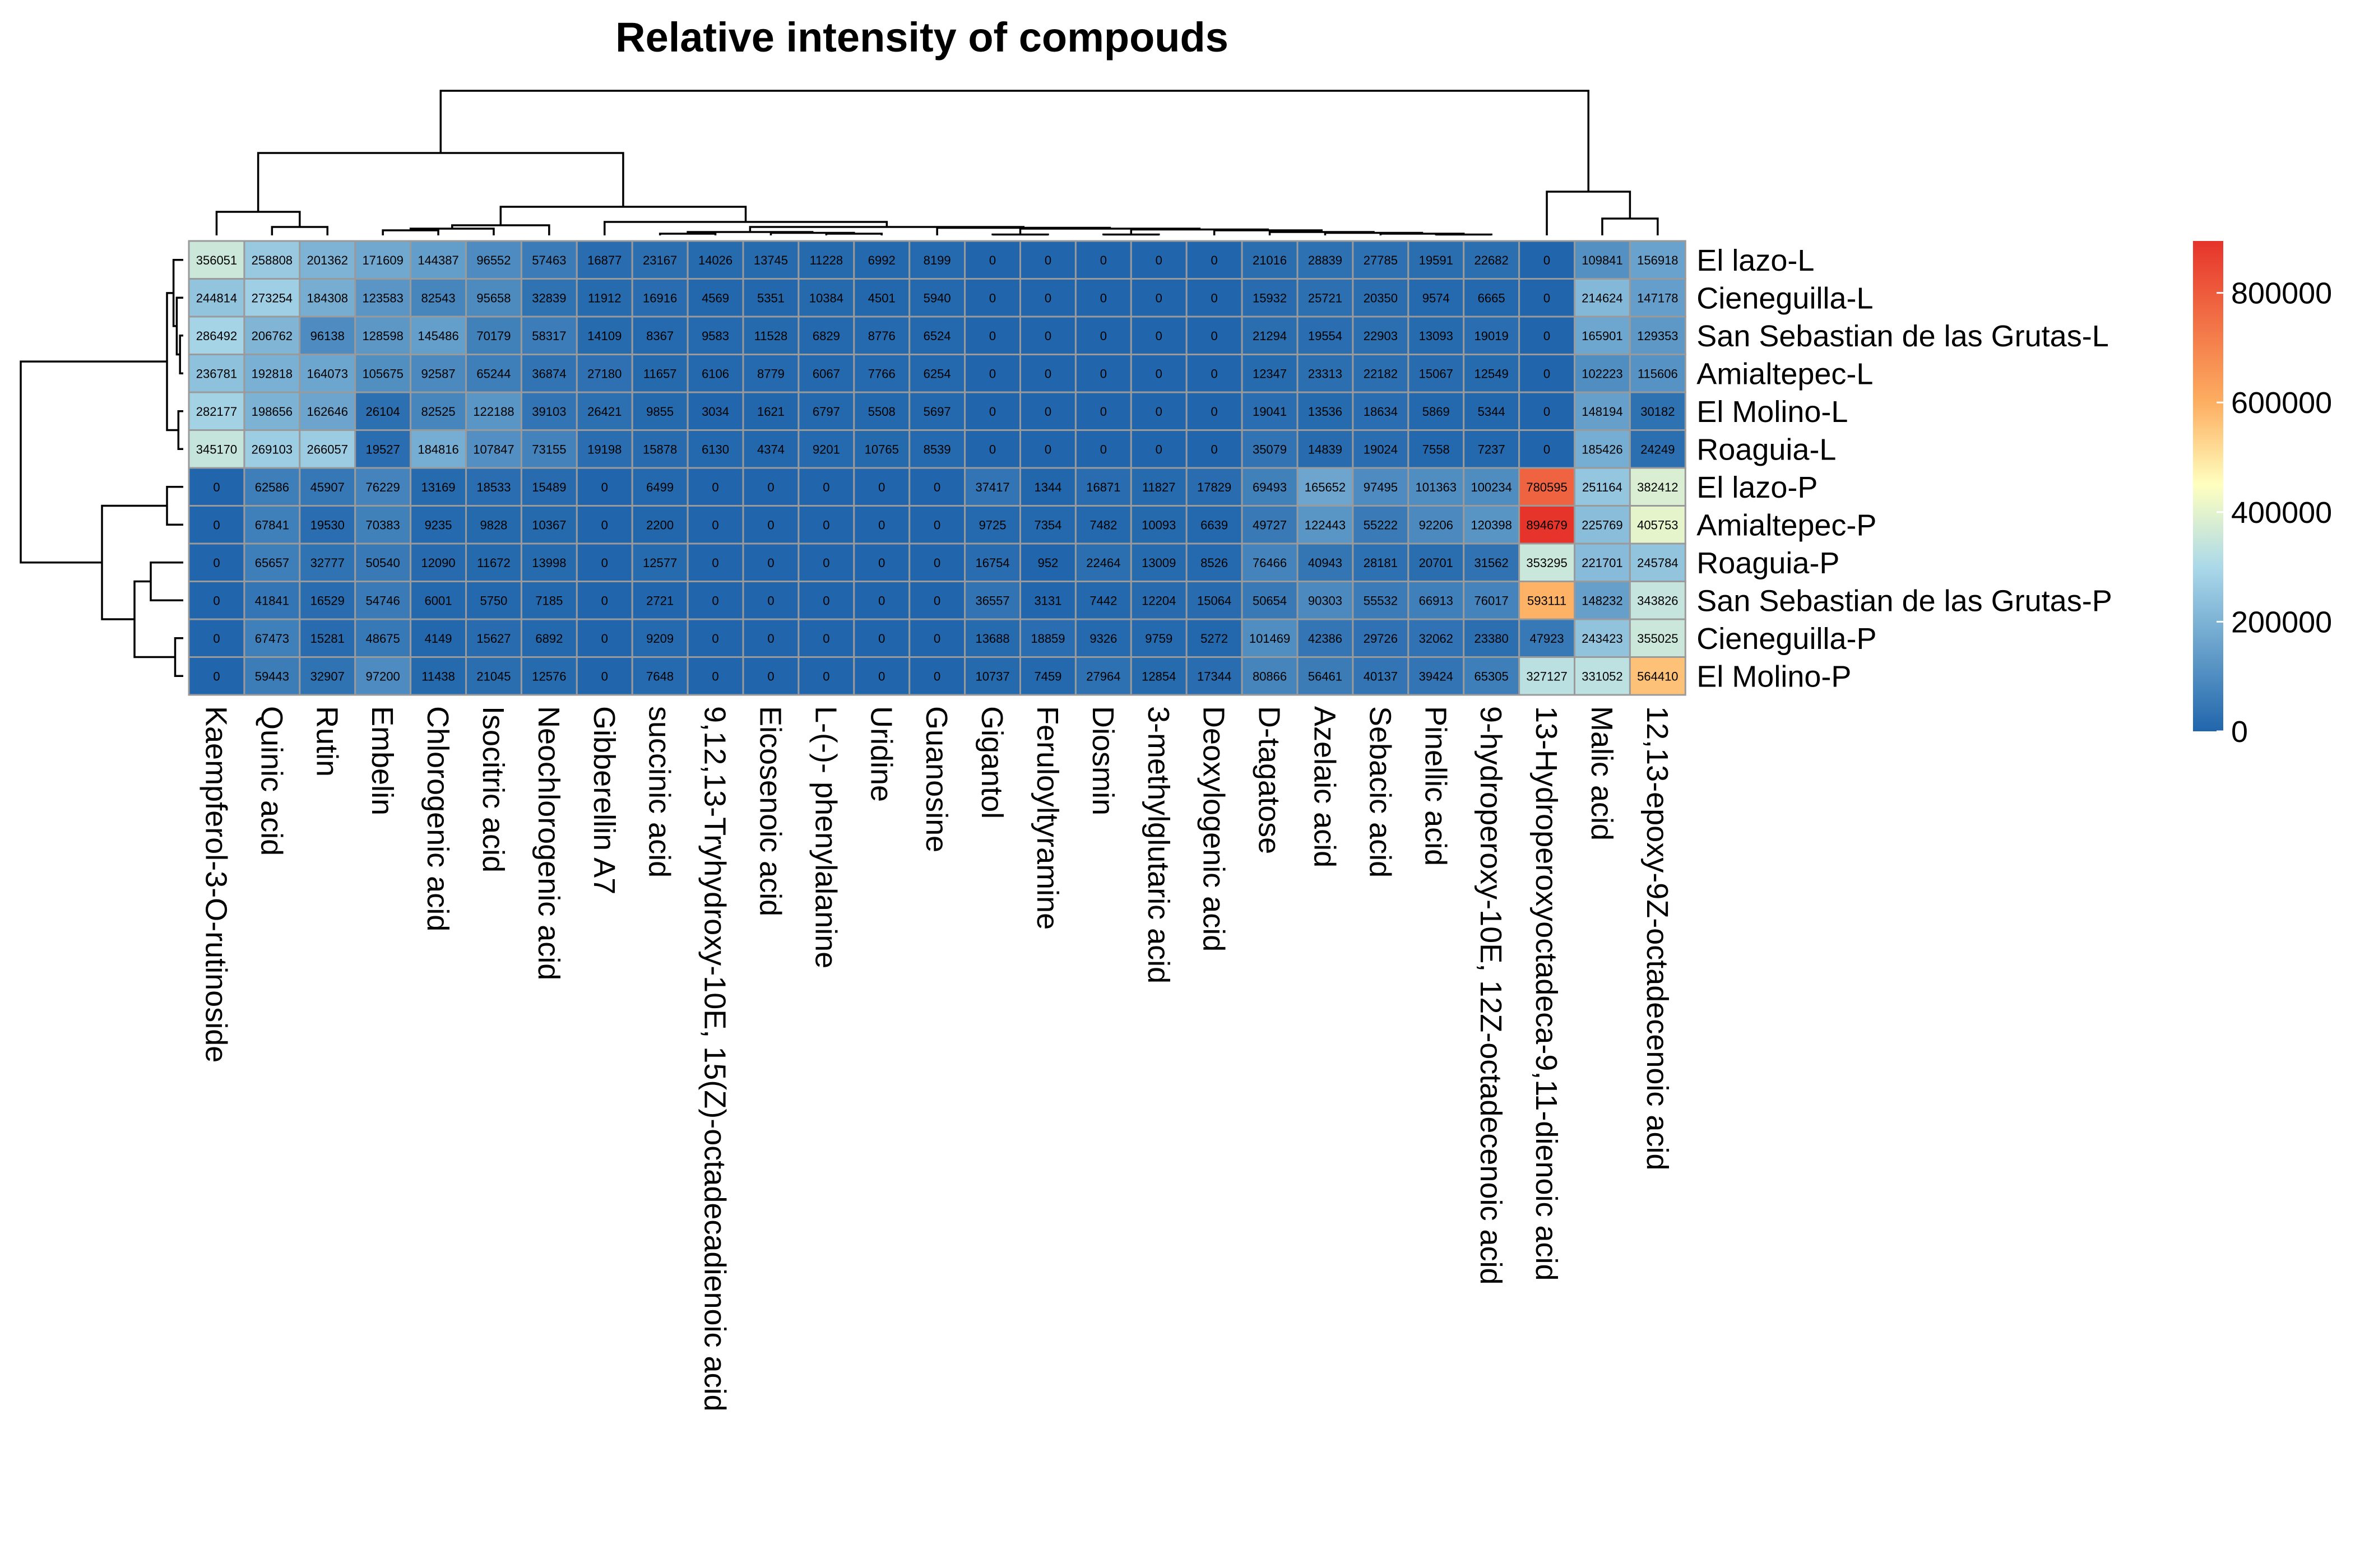 The image size is (2360, 1568). Describe the element at coordinates (438, 600) in the screenshot. I see `cell-value-label: 6001` at that location.